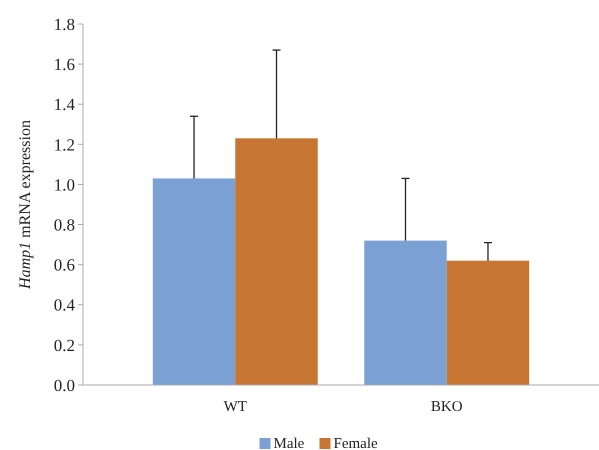 The height and width of the screenshot is (450, 599). I want to click on y-tick-label: 1.0, so click(64, 184).